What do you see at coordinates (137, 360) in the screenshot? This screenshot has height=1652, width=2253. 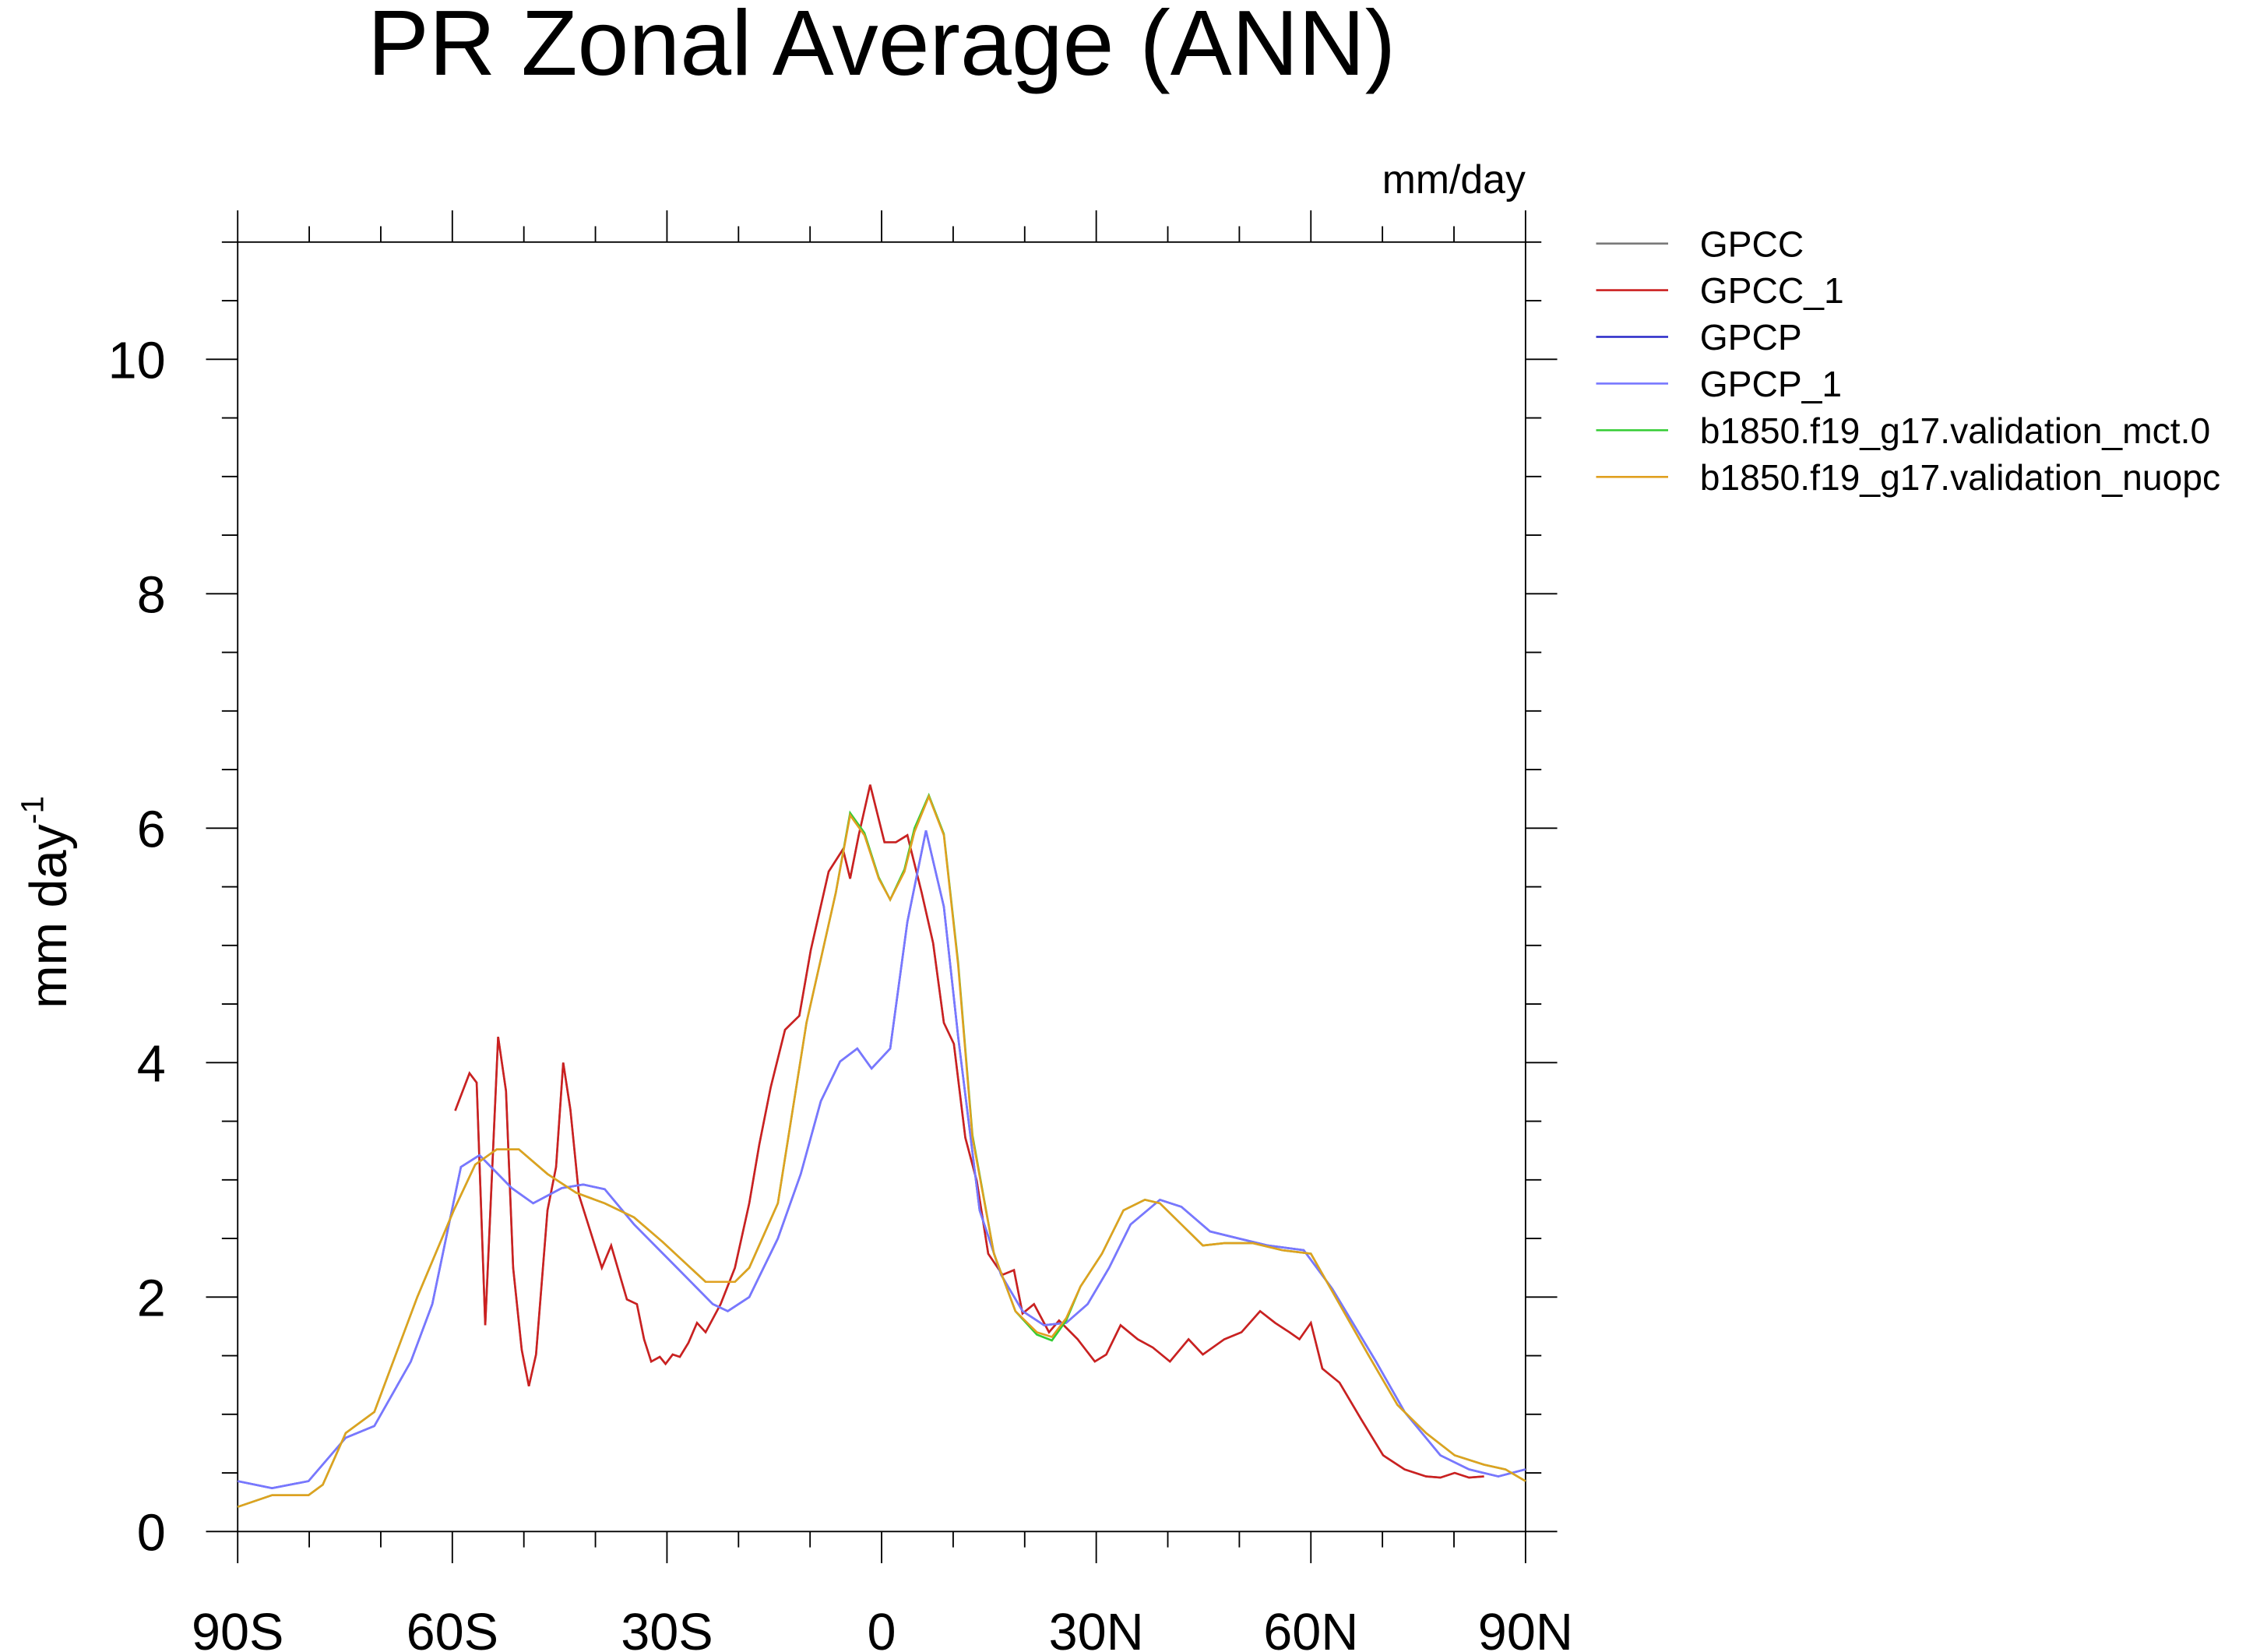 I see `y-tick-label: 10` at bounding box center [137, 360].